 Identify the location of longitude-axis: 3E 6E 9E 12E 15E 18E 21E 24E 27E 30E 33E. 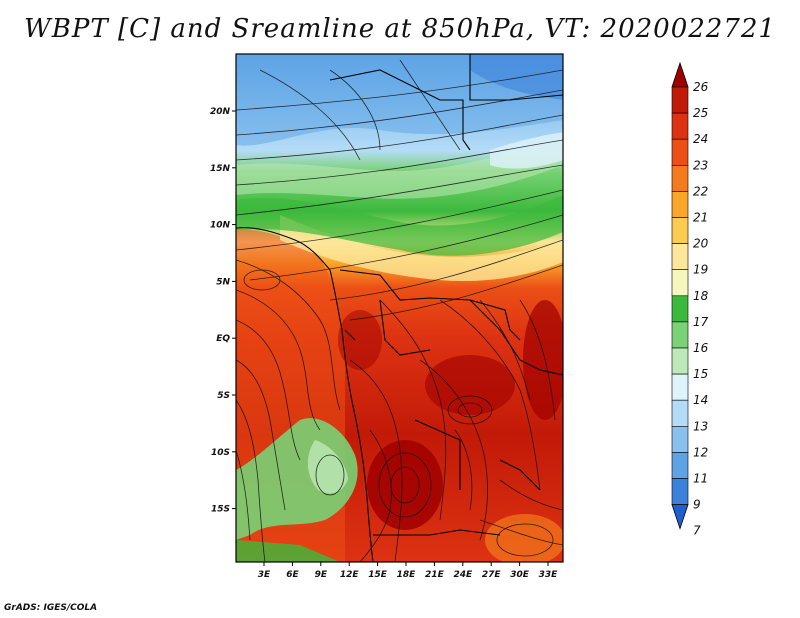
(408, 571).